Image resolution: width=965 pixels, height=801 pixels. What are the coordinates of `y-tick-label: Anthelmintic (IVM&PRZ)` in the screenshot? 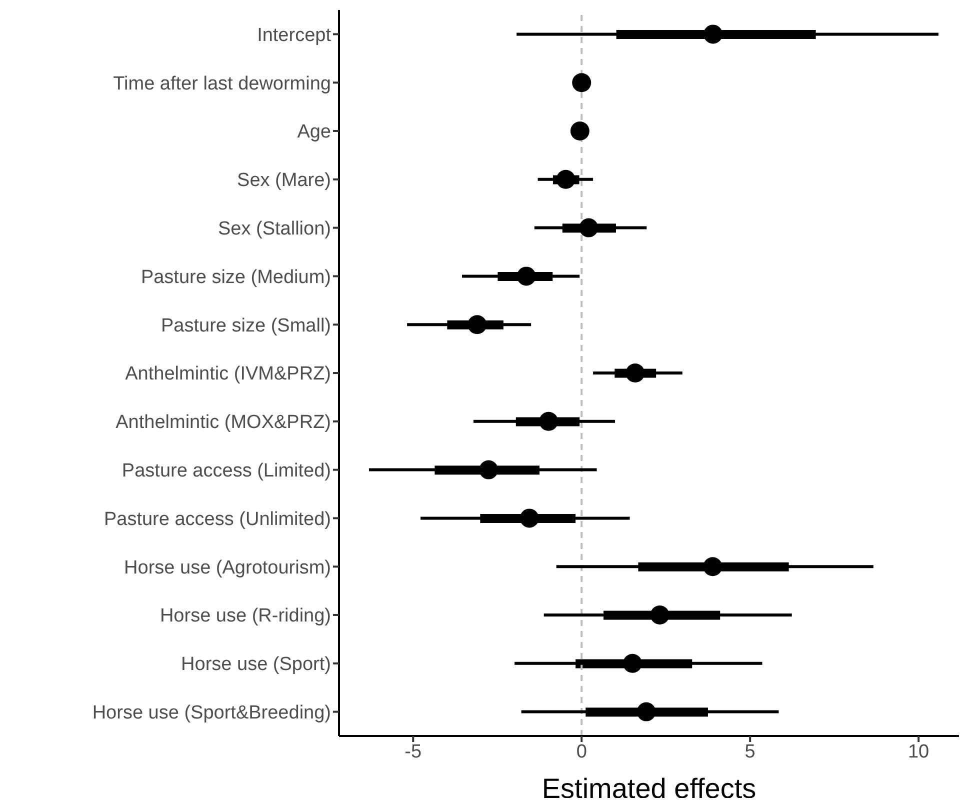 It's located at (228, 374).